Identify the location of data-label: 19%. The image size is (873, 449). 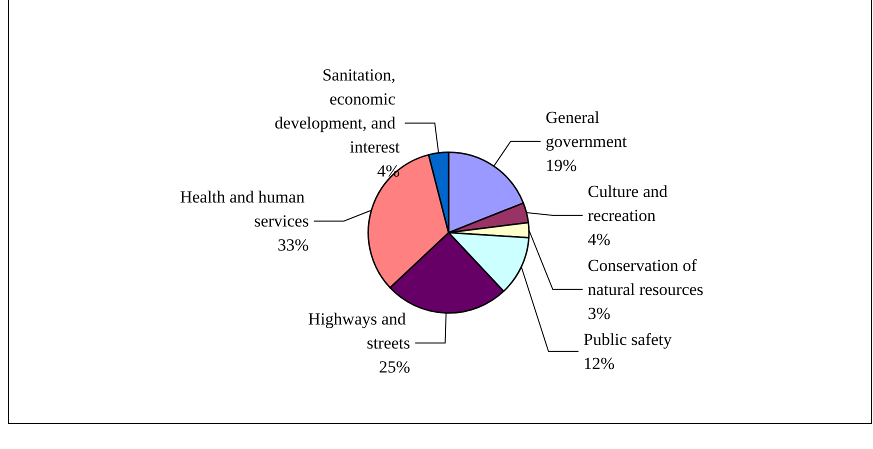
(561, 165).